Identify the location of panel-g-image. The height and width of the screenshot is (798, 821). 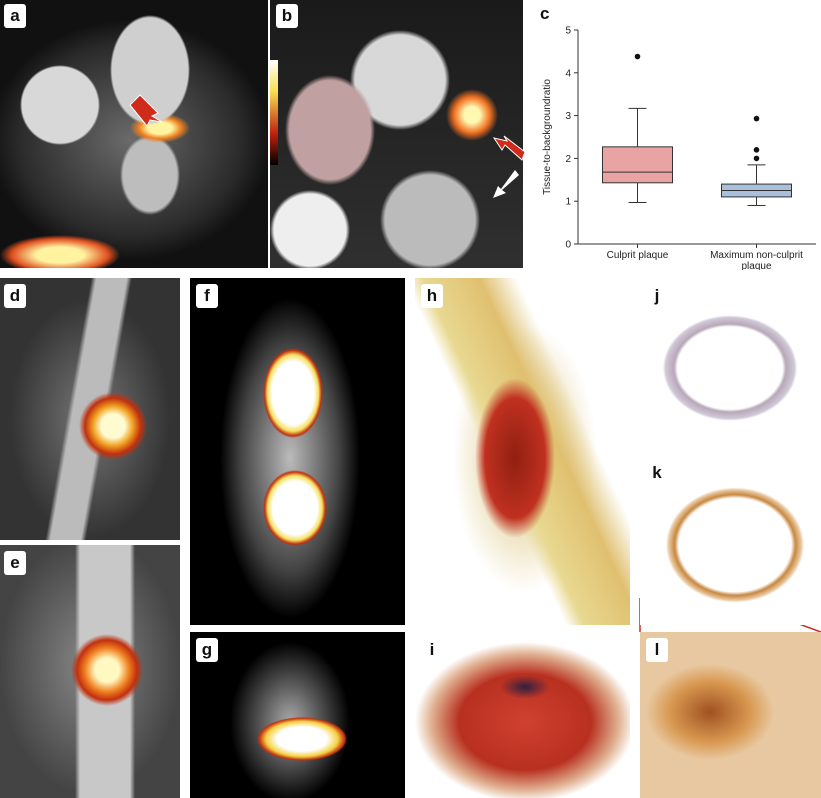
(297, 715).